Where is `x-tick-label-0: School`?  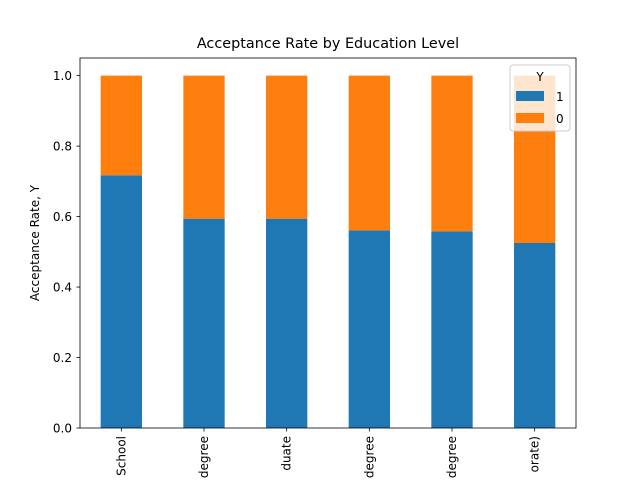 x-tick-label-0: School is located at coordinates (121, 456).